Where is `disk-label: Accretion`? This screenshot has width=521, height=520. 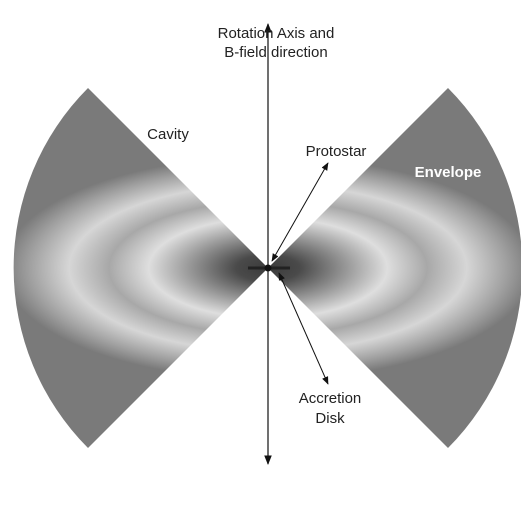
disk-label: Accretion is located at coordinates (330, 398).